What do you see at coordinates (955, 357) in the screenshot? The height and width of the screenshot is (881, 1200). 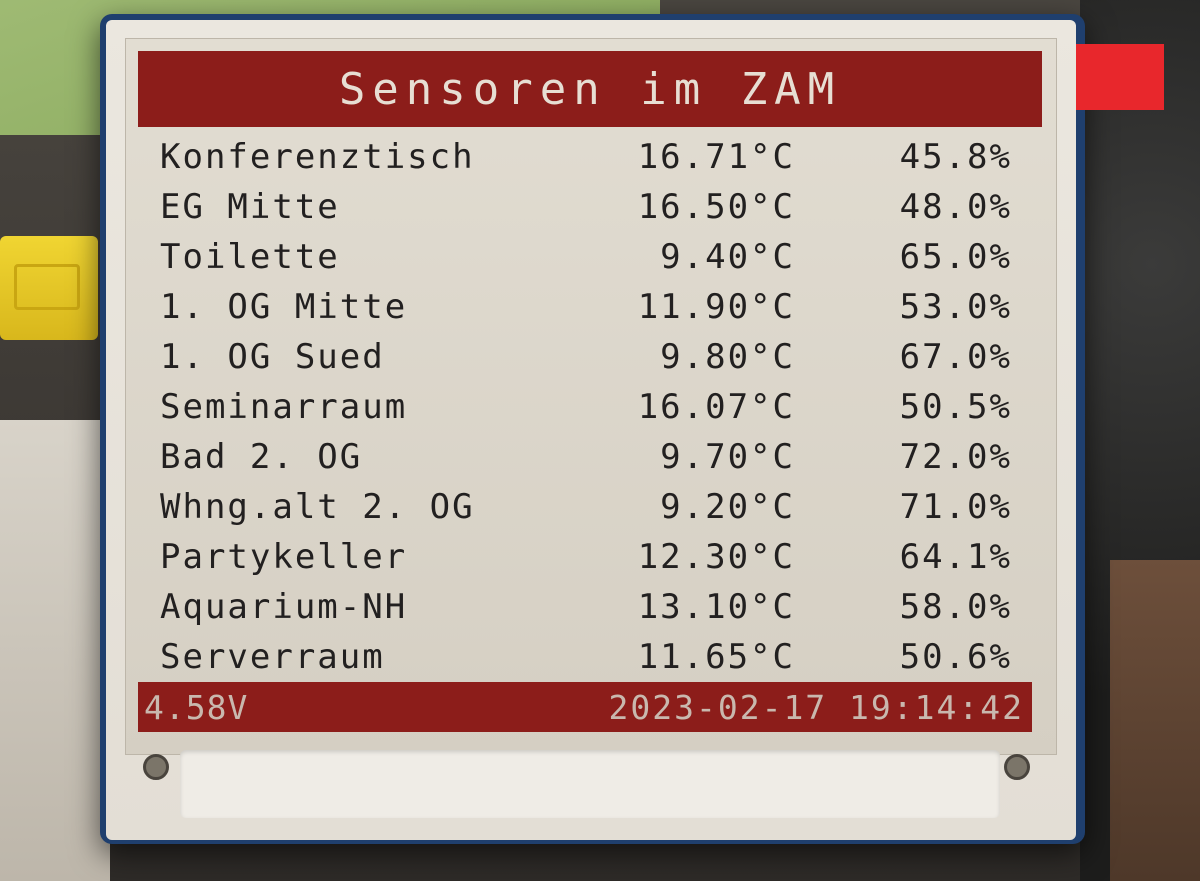 I see `sensor-humidity: 67.0%` at bounding box center [955, 357].